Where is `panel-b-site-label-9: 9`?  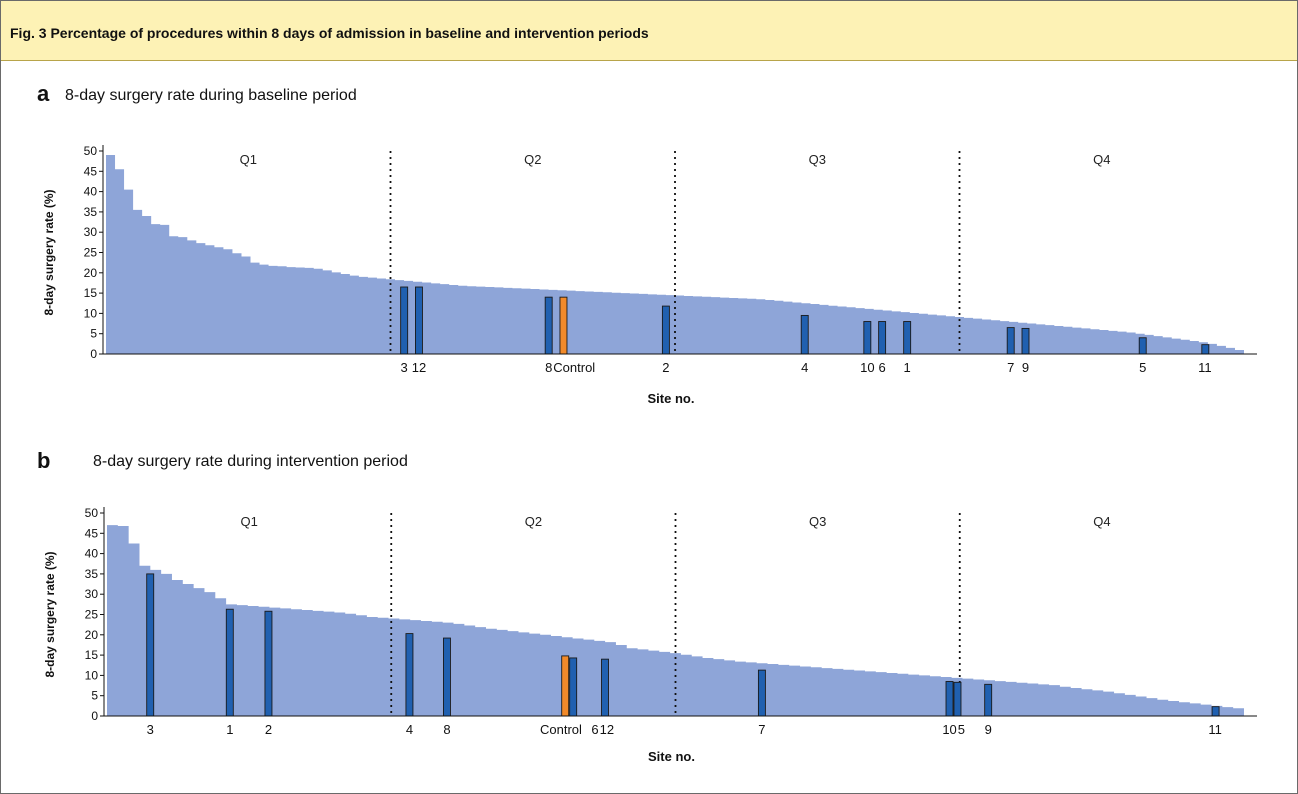
panel-b-site-label-9: 9 is located at coordinates (988, 729).